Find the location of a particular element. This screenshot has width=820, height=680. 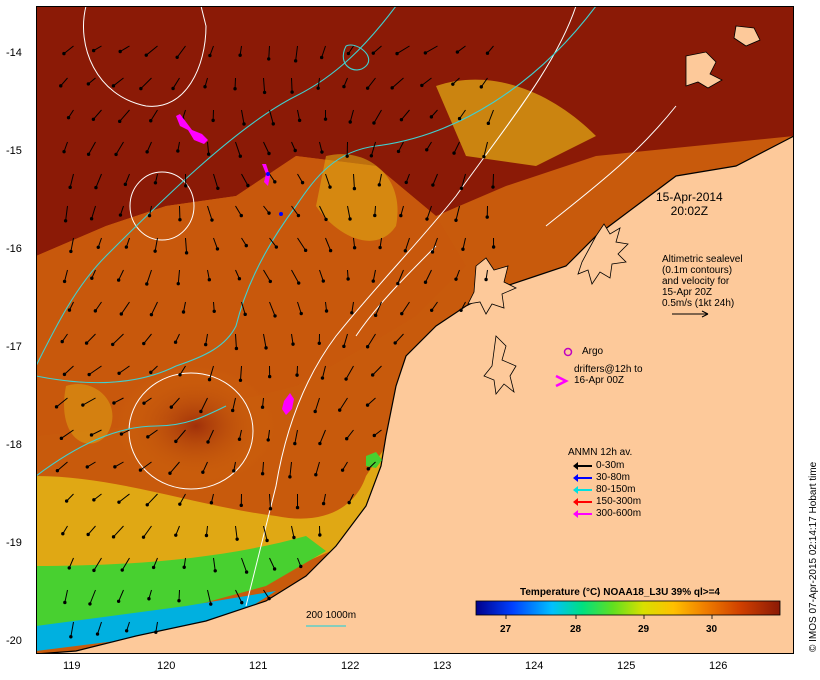

coastal-green-patch is located at coordinates (374, 460).